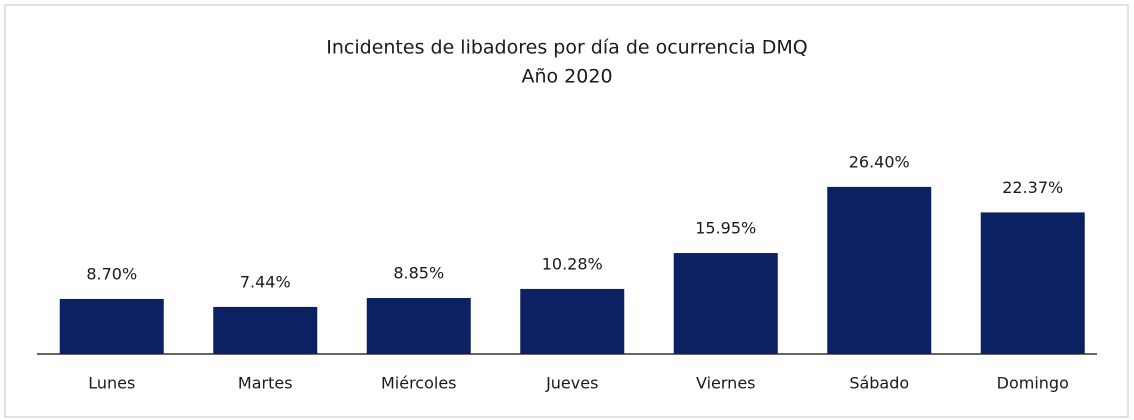 The height and width of the screenshot is (420, 1134). What do you see at coordinates (879, 161) in the screenshot?
I see `data-label: 26.40%` at bounding box center [879, 161].